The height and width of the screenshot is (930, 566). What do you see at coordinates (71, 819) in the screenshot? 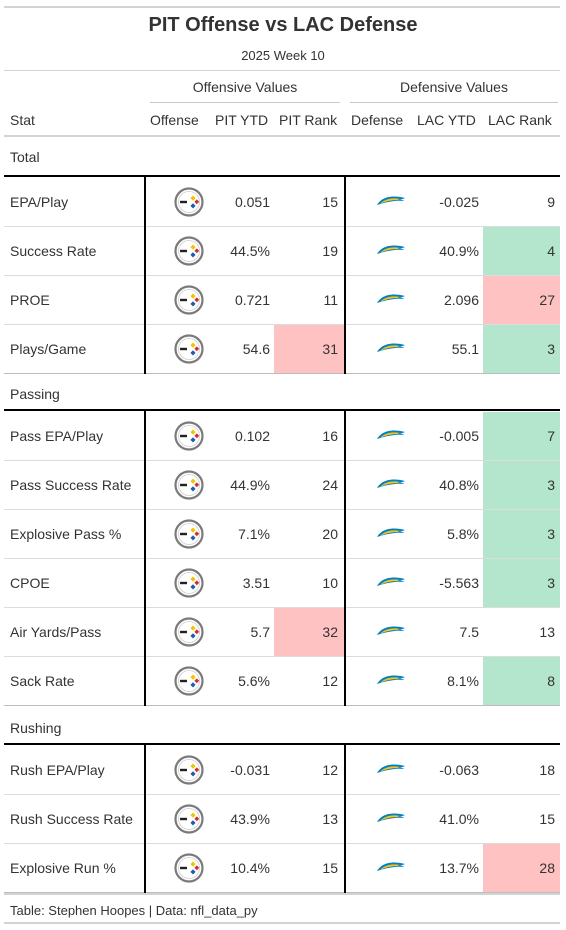
I see `stat-label: Rush Success Rate` at bounding box center [71, 819].